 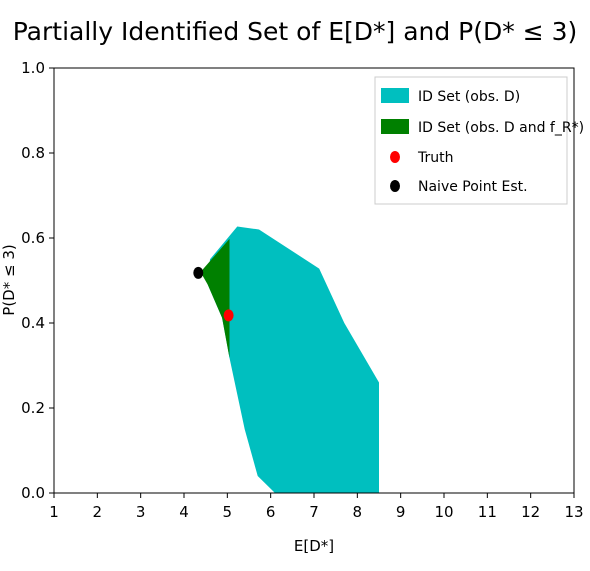 I want to click on legend-label: ID Set (obs. D and f_R*), so click(x=501, y=128).